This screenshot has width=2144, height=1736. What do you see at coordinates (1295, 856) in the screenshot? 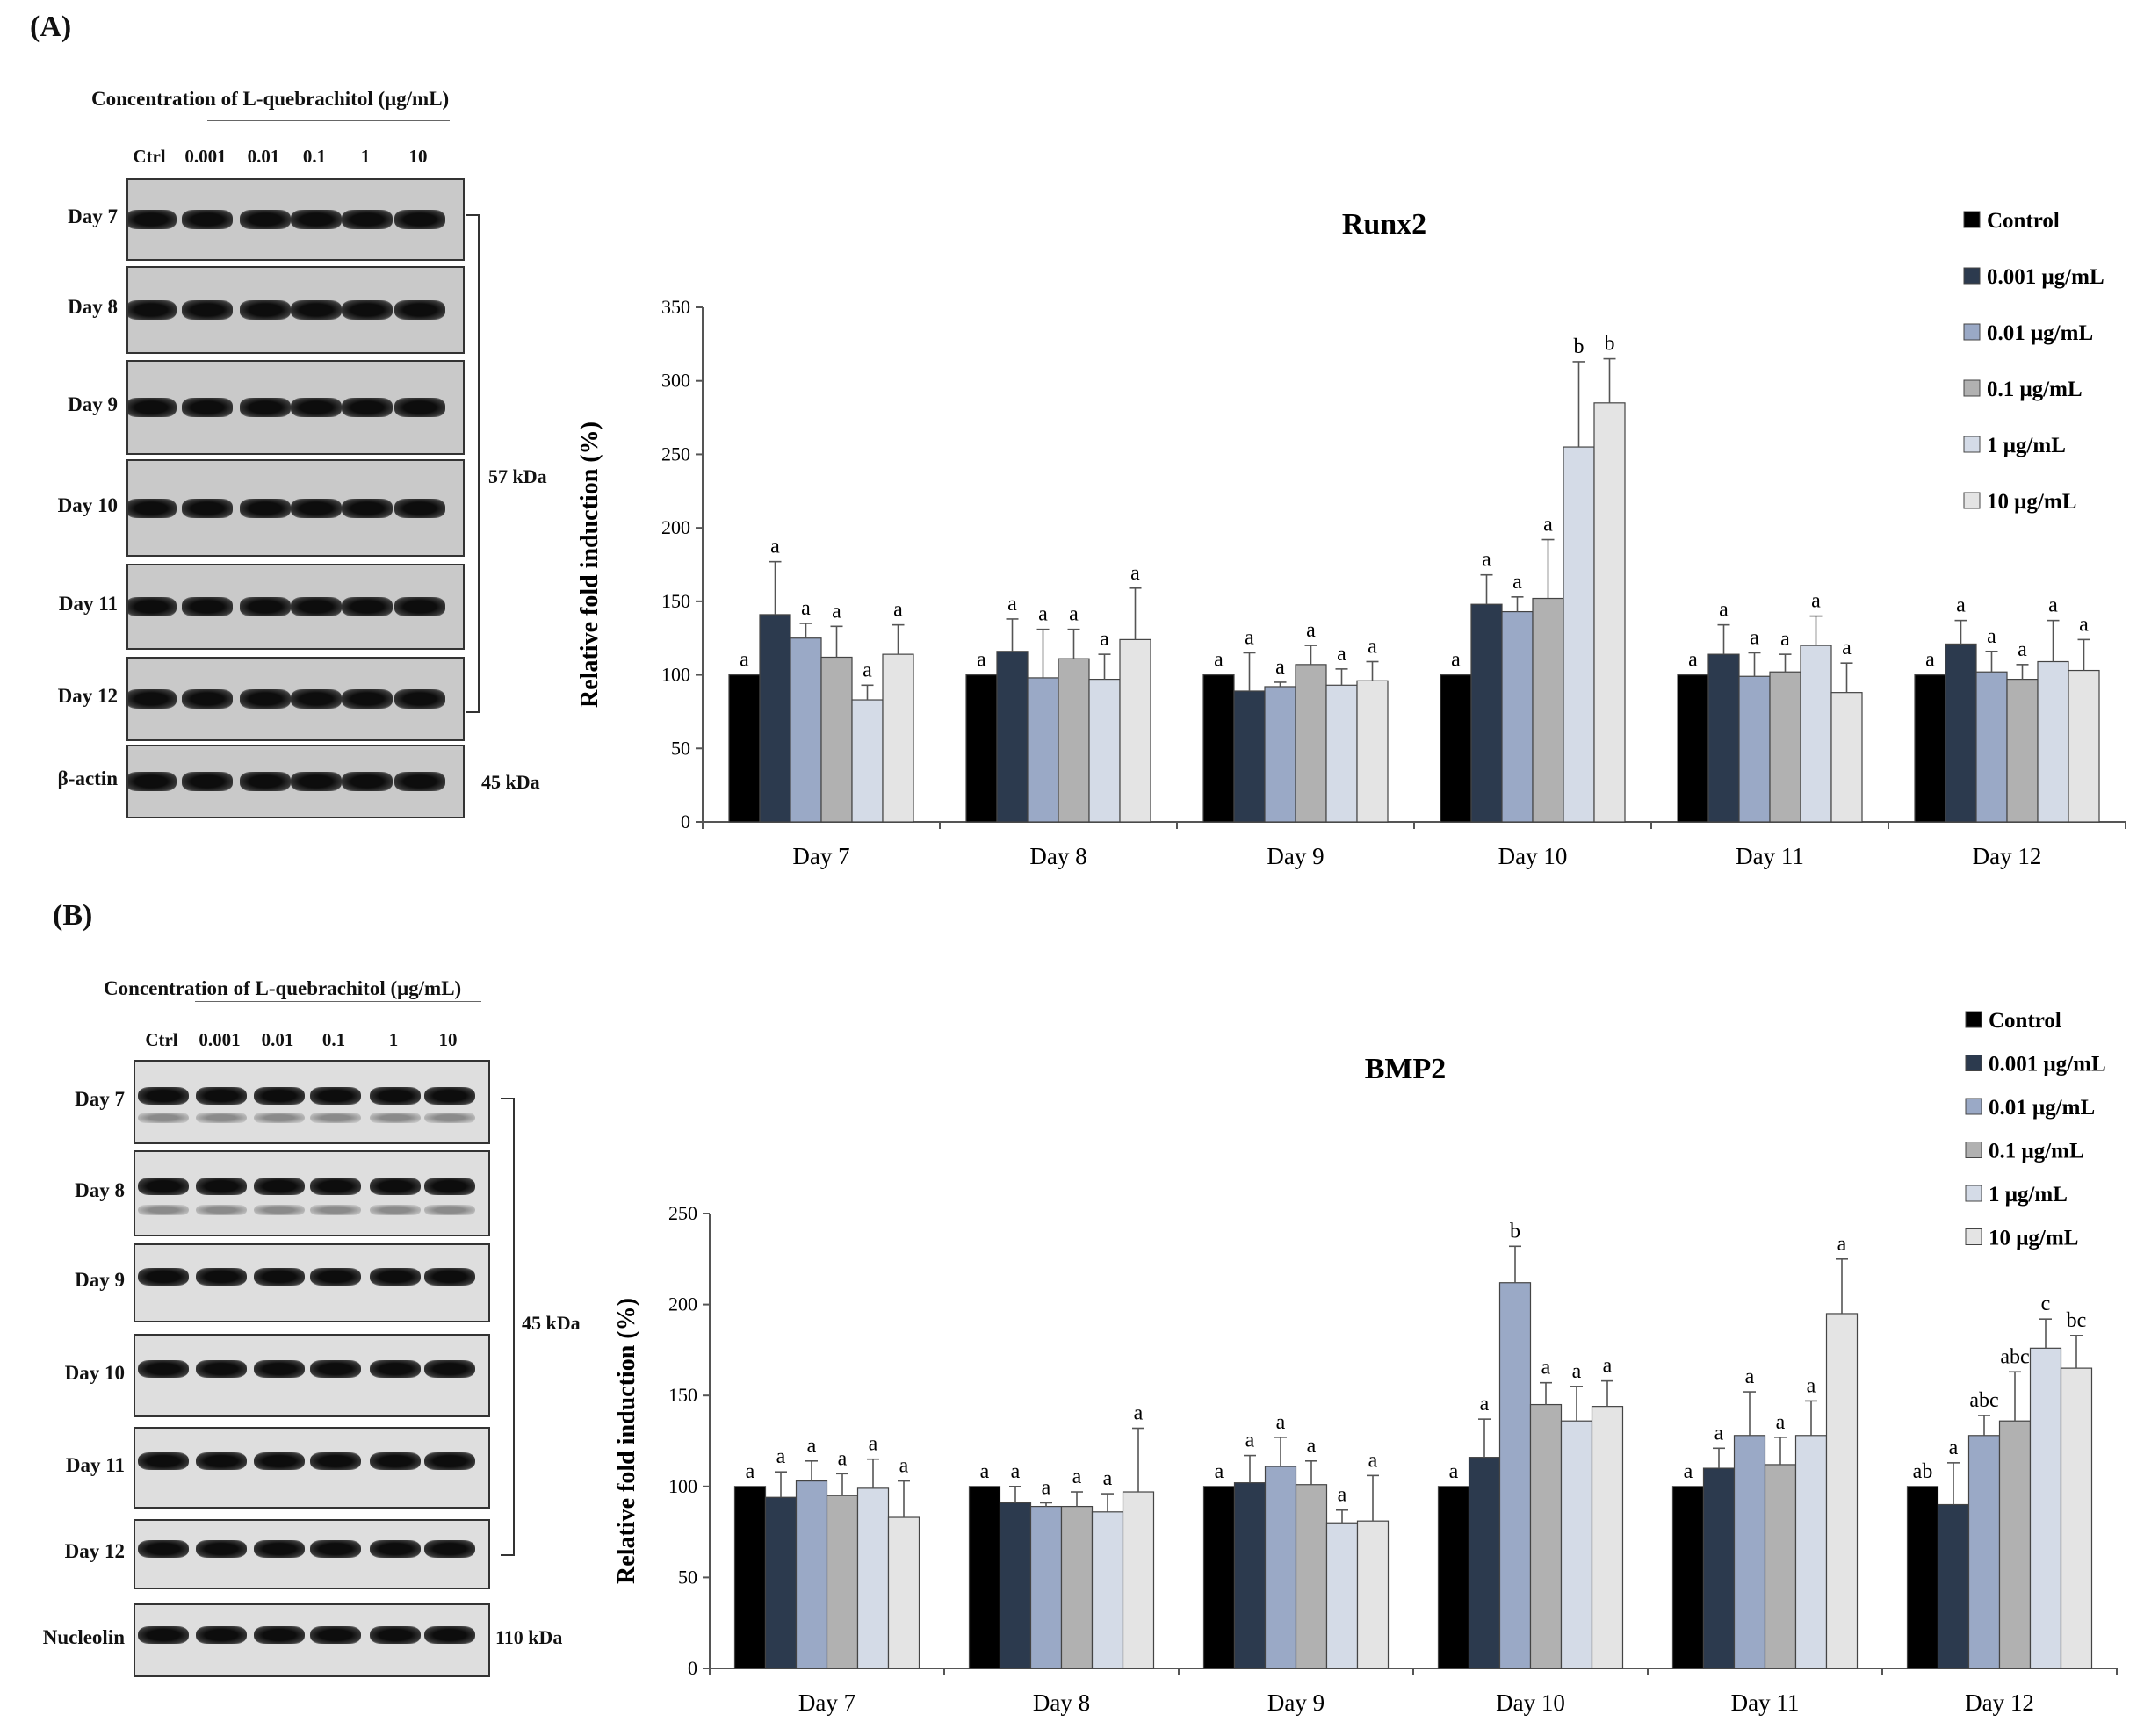
I see `x-category-label: Day 9` at bounding box center [1295, 856].